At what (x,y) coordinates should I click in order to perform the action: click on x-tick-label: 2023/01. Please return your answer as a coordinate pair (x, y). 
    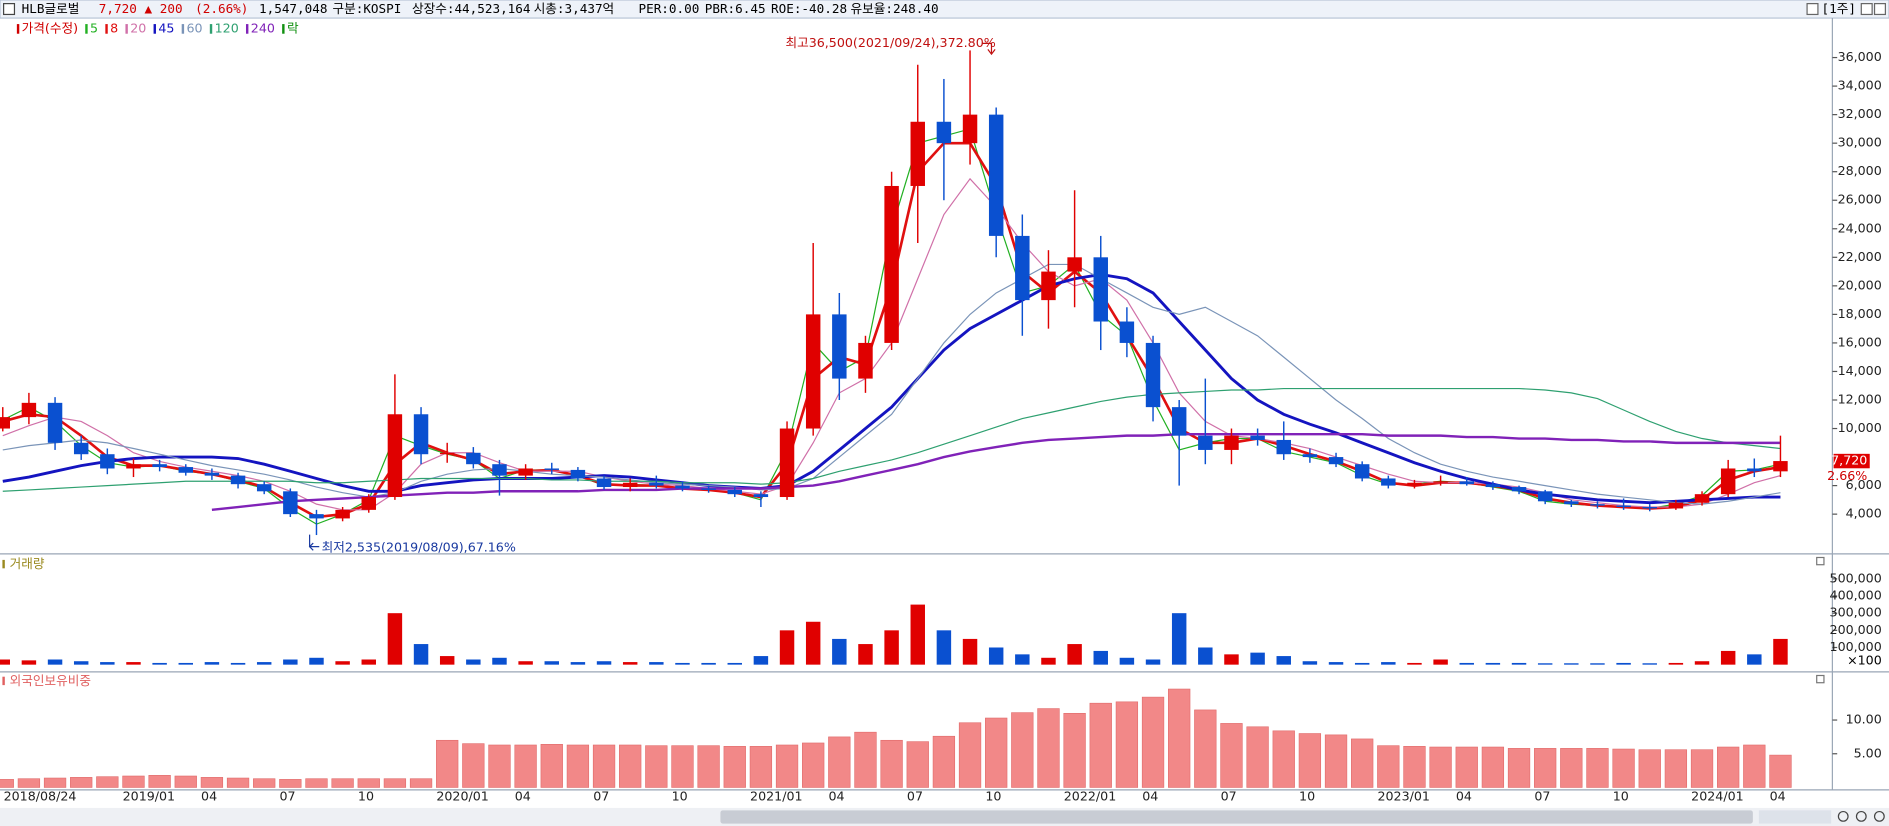
    Looking at the image, I should click on (1403, 796).